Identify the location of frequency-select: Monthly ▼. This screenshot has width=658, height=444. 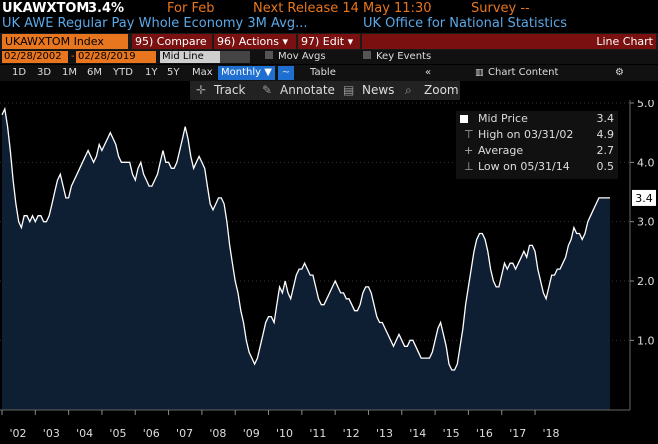
(246, 73).